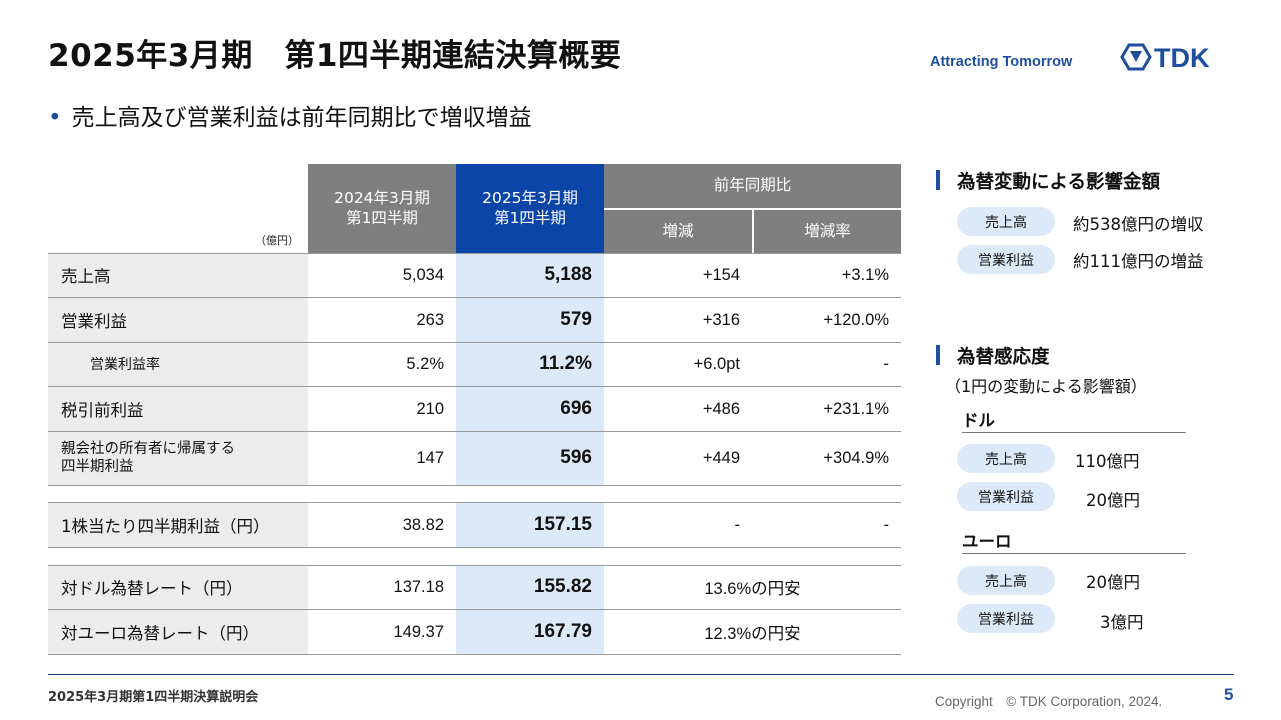 This screenshot has width=1281, height=720. Describe the element at coordinates (721, 457) in the screenshot. I see `cell-change: +449` at that location.